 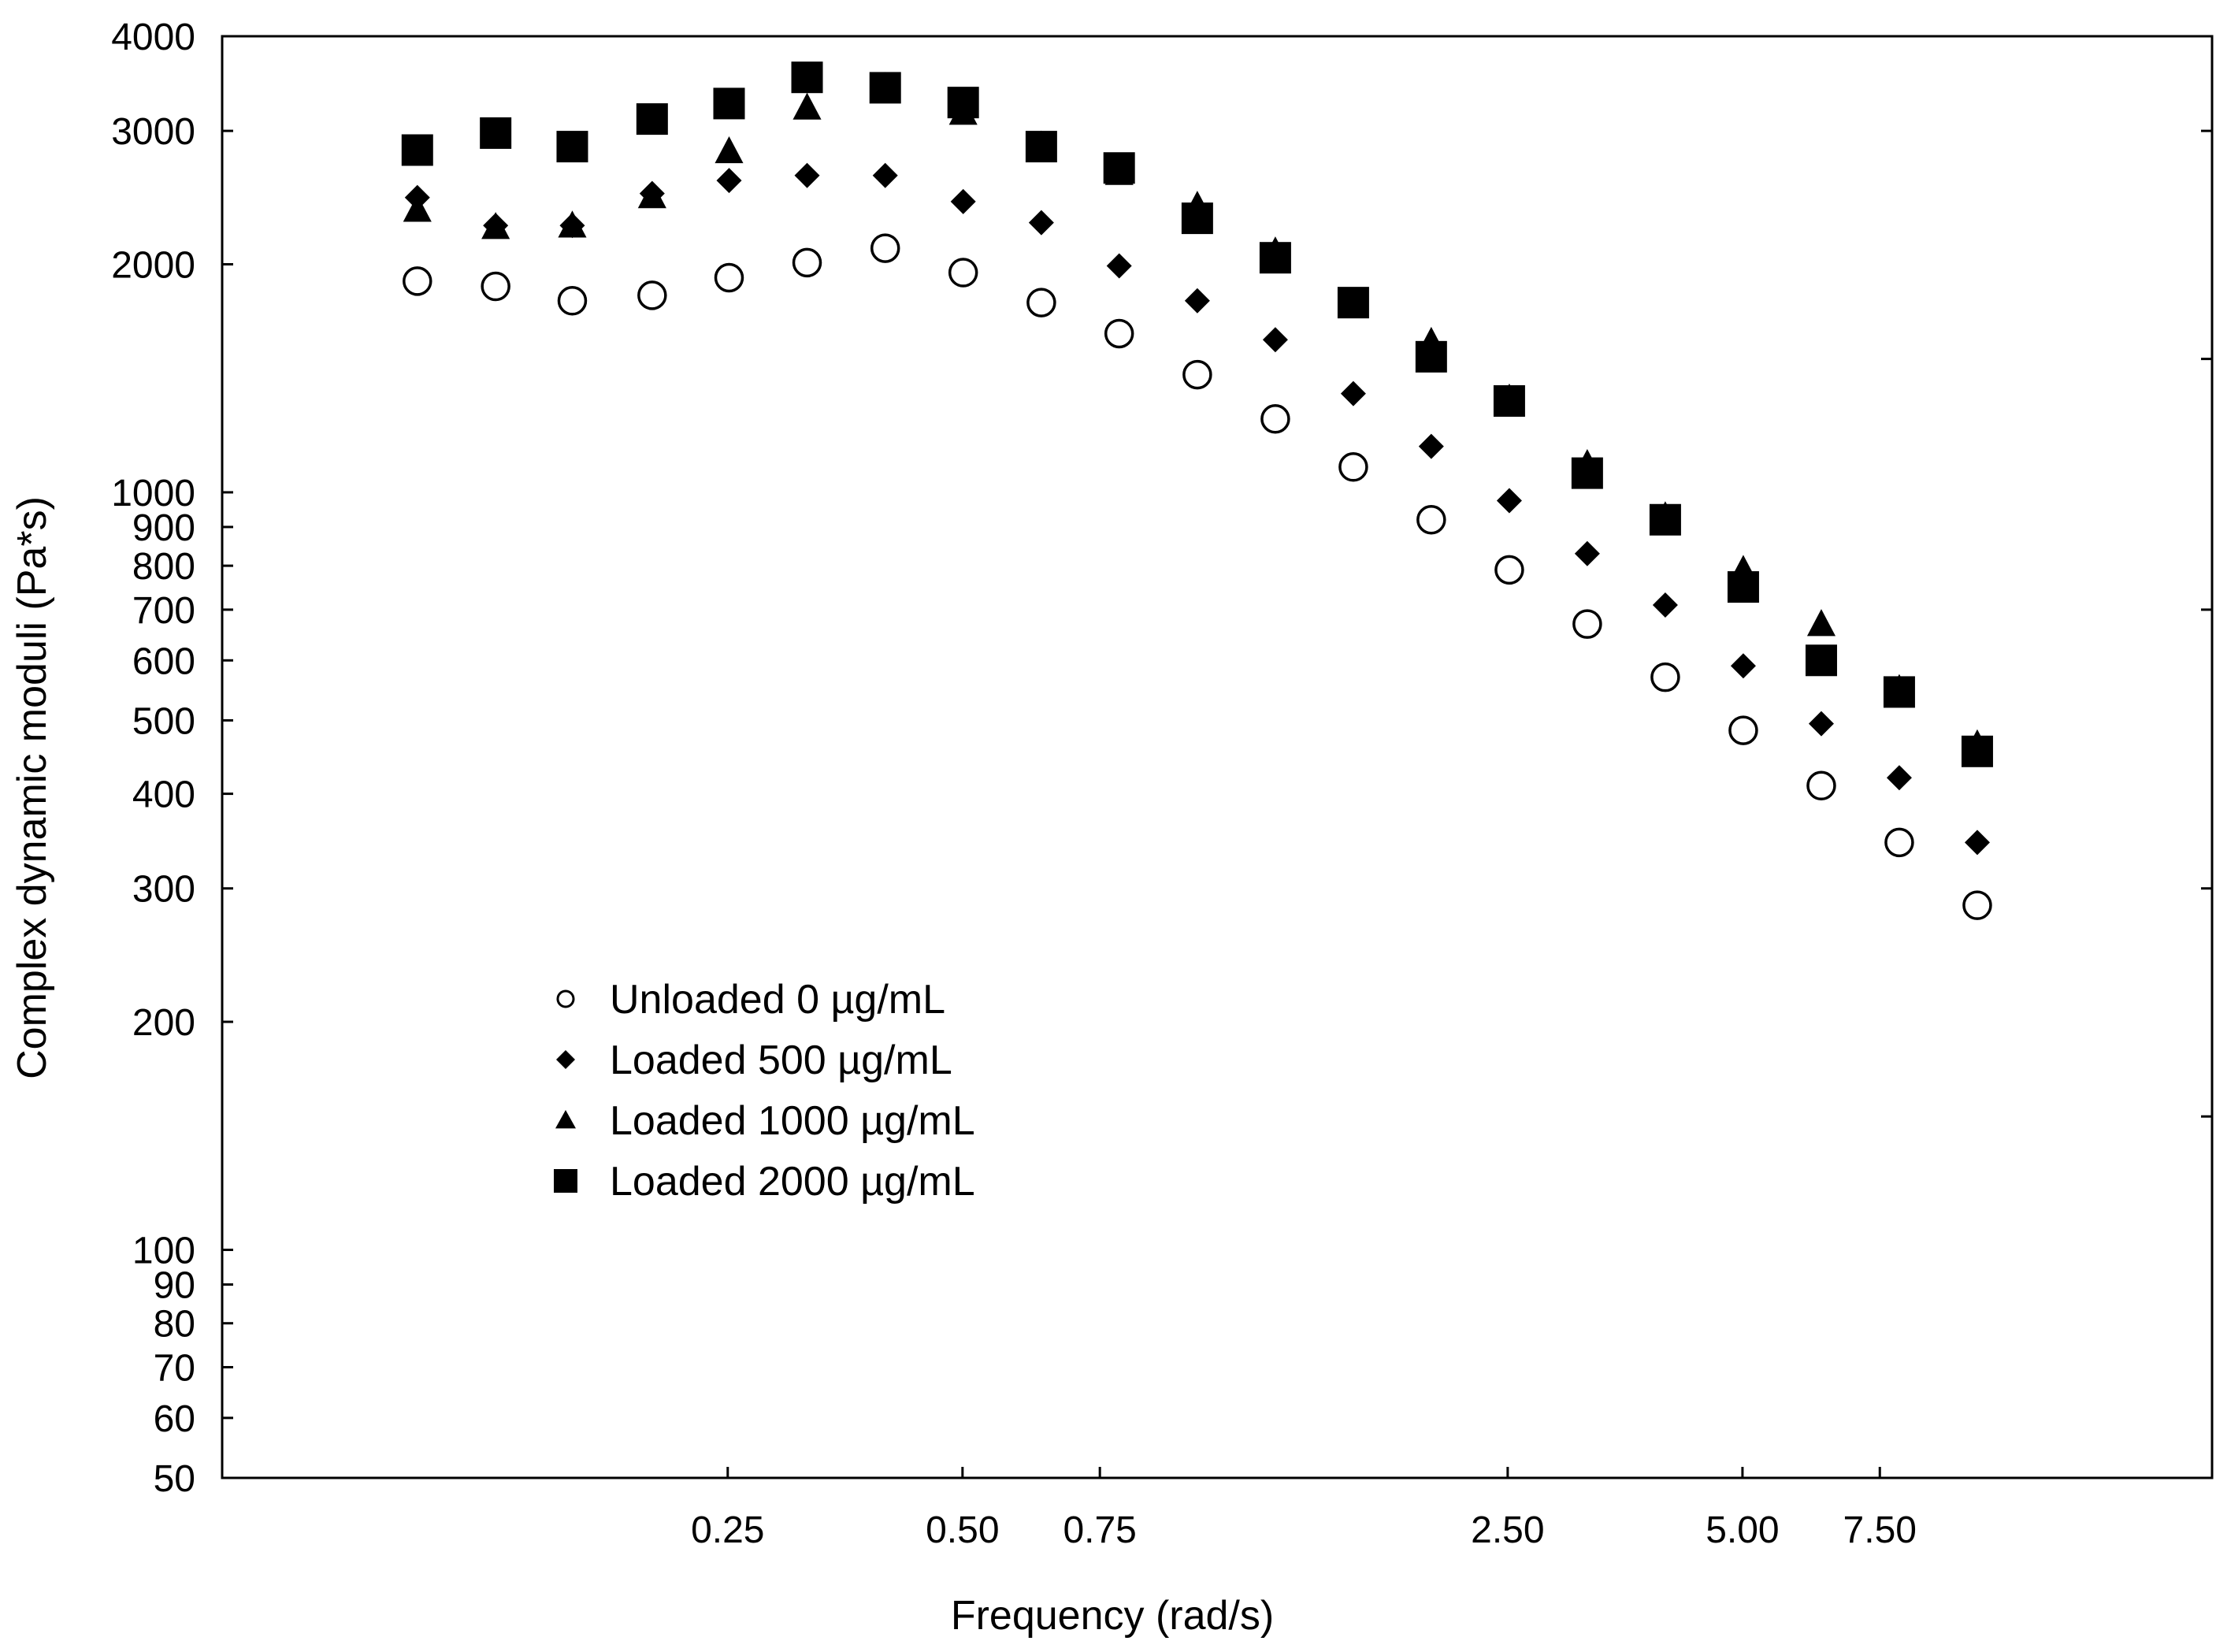 What do you see at coordinates (1112, 1616) in the screenshot?
I see `x-axis-label: Frequency (rad/s)` at bounding box center [1112, 1616].